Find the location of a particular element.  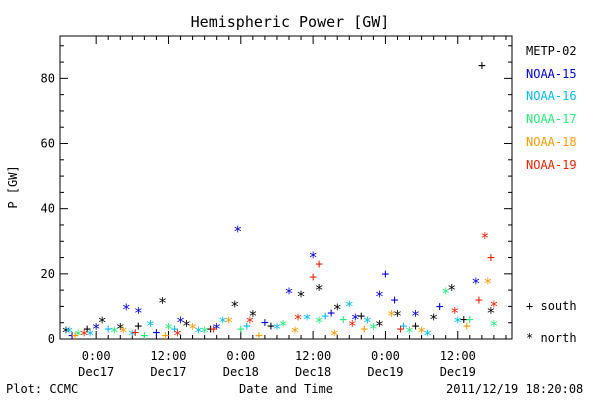

x-tick-label-date: Dec17 is located at coordinates (168, 372).